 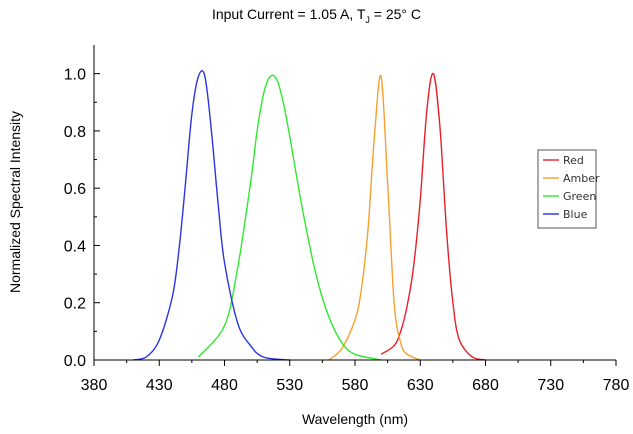 I want to click on y-tick-label: 0.0, so click(x=75, y=361).